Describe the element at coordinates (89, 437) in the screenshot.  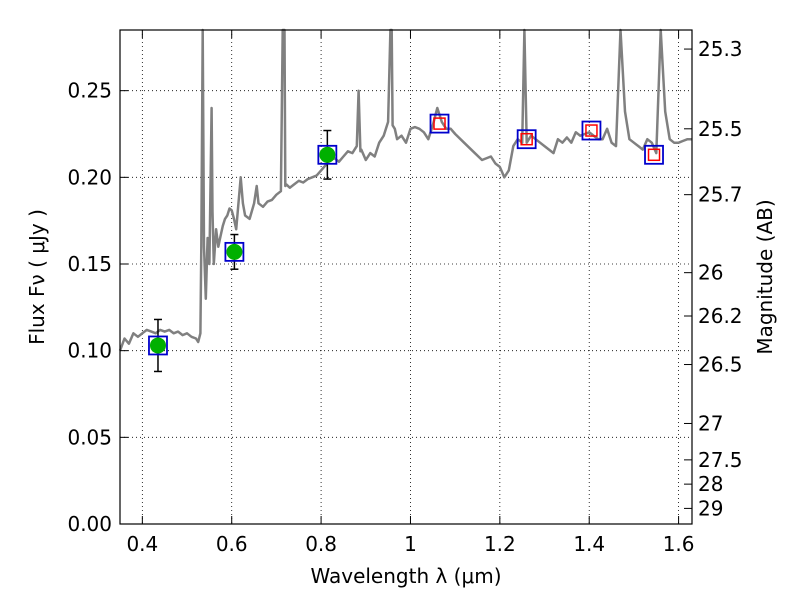
I see `y-tick-label: 0.05` at that location.